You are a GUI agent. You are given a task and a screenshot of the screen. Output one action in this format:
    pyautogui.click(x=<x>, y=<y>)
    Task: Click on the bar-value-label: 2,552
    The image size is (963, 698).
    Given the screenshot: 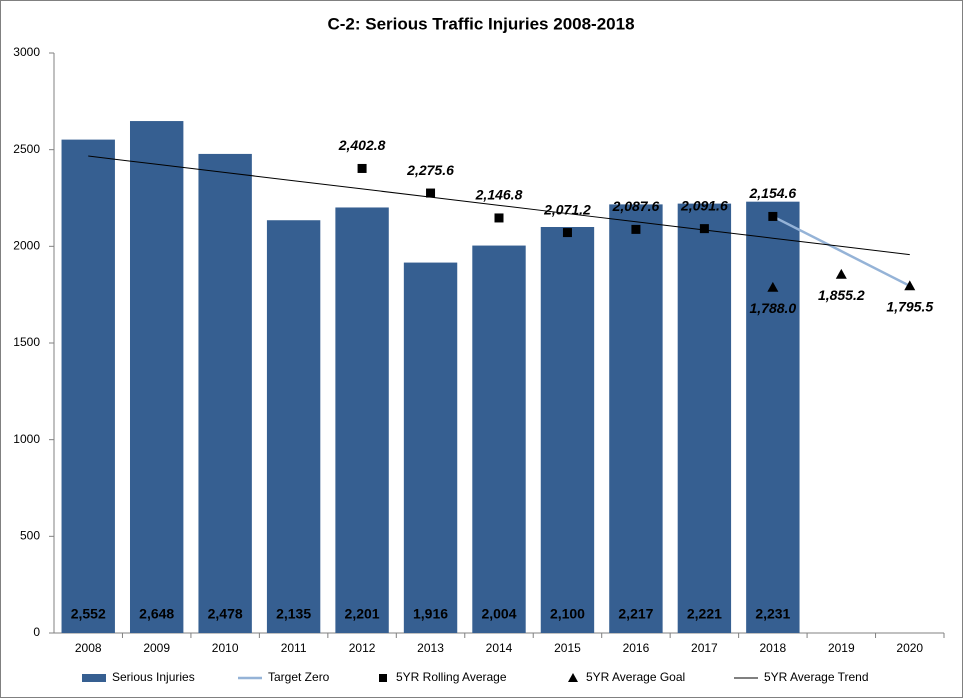 What is the action you would take?
    pyautogui.click(x=88, y=614)
    